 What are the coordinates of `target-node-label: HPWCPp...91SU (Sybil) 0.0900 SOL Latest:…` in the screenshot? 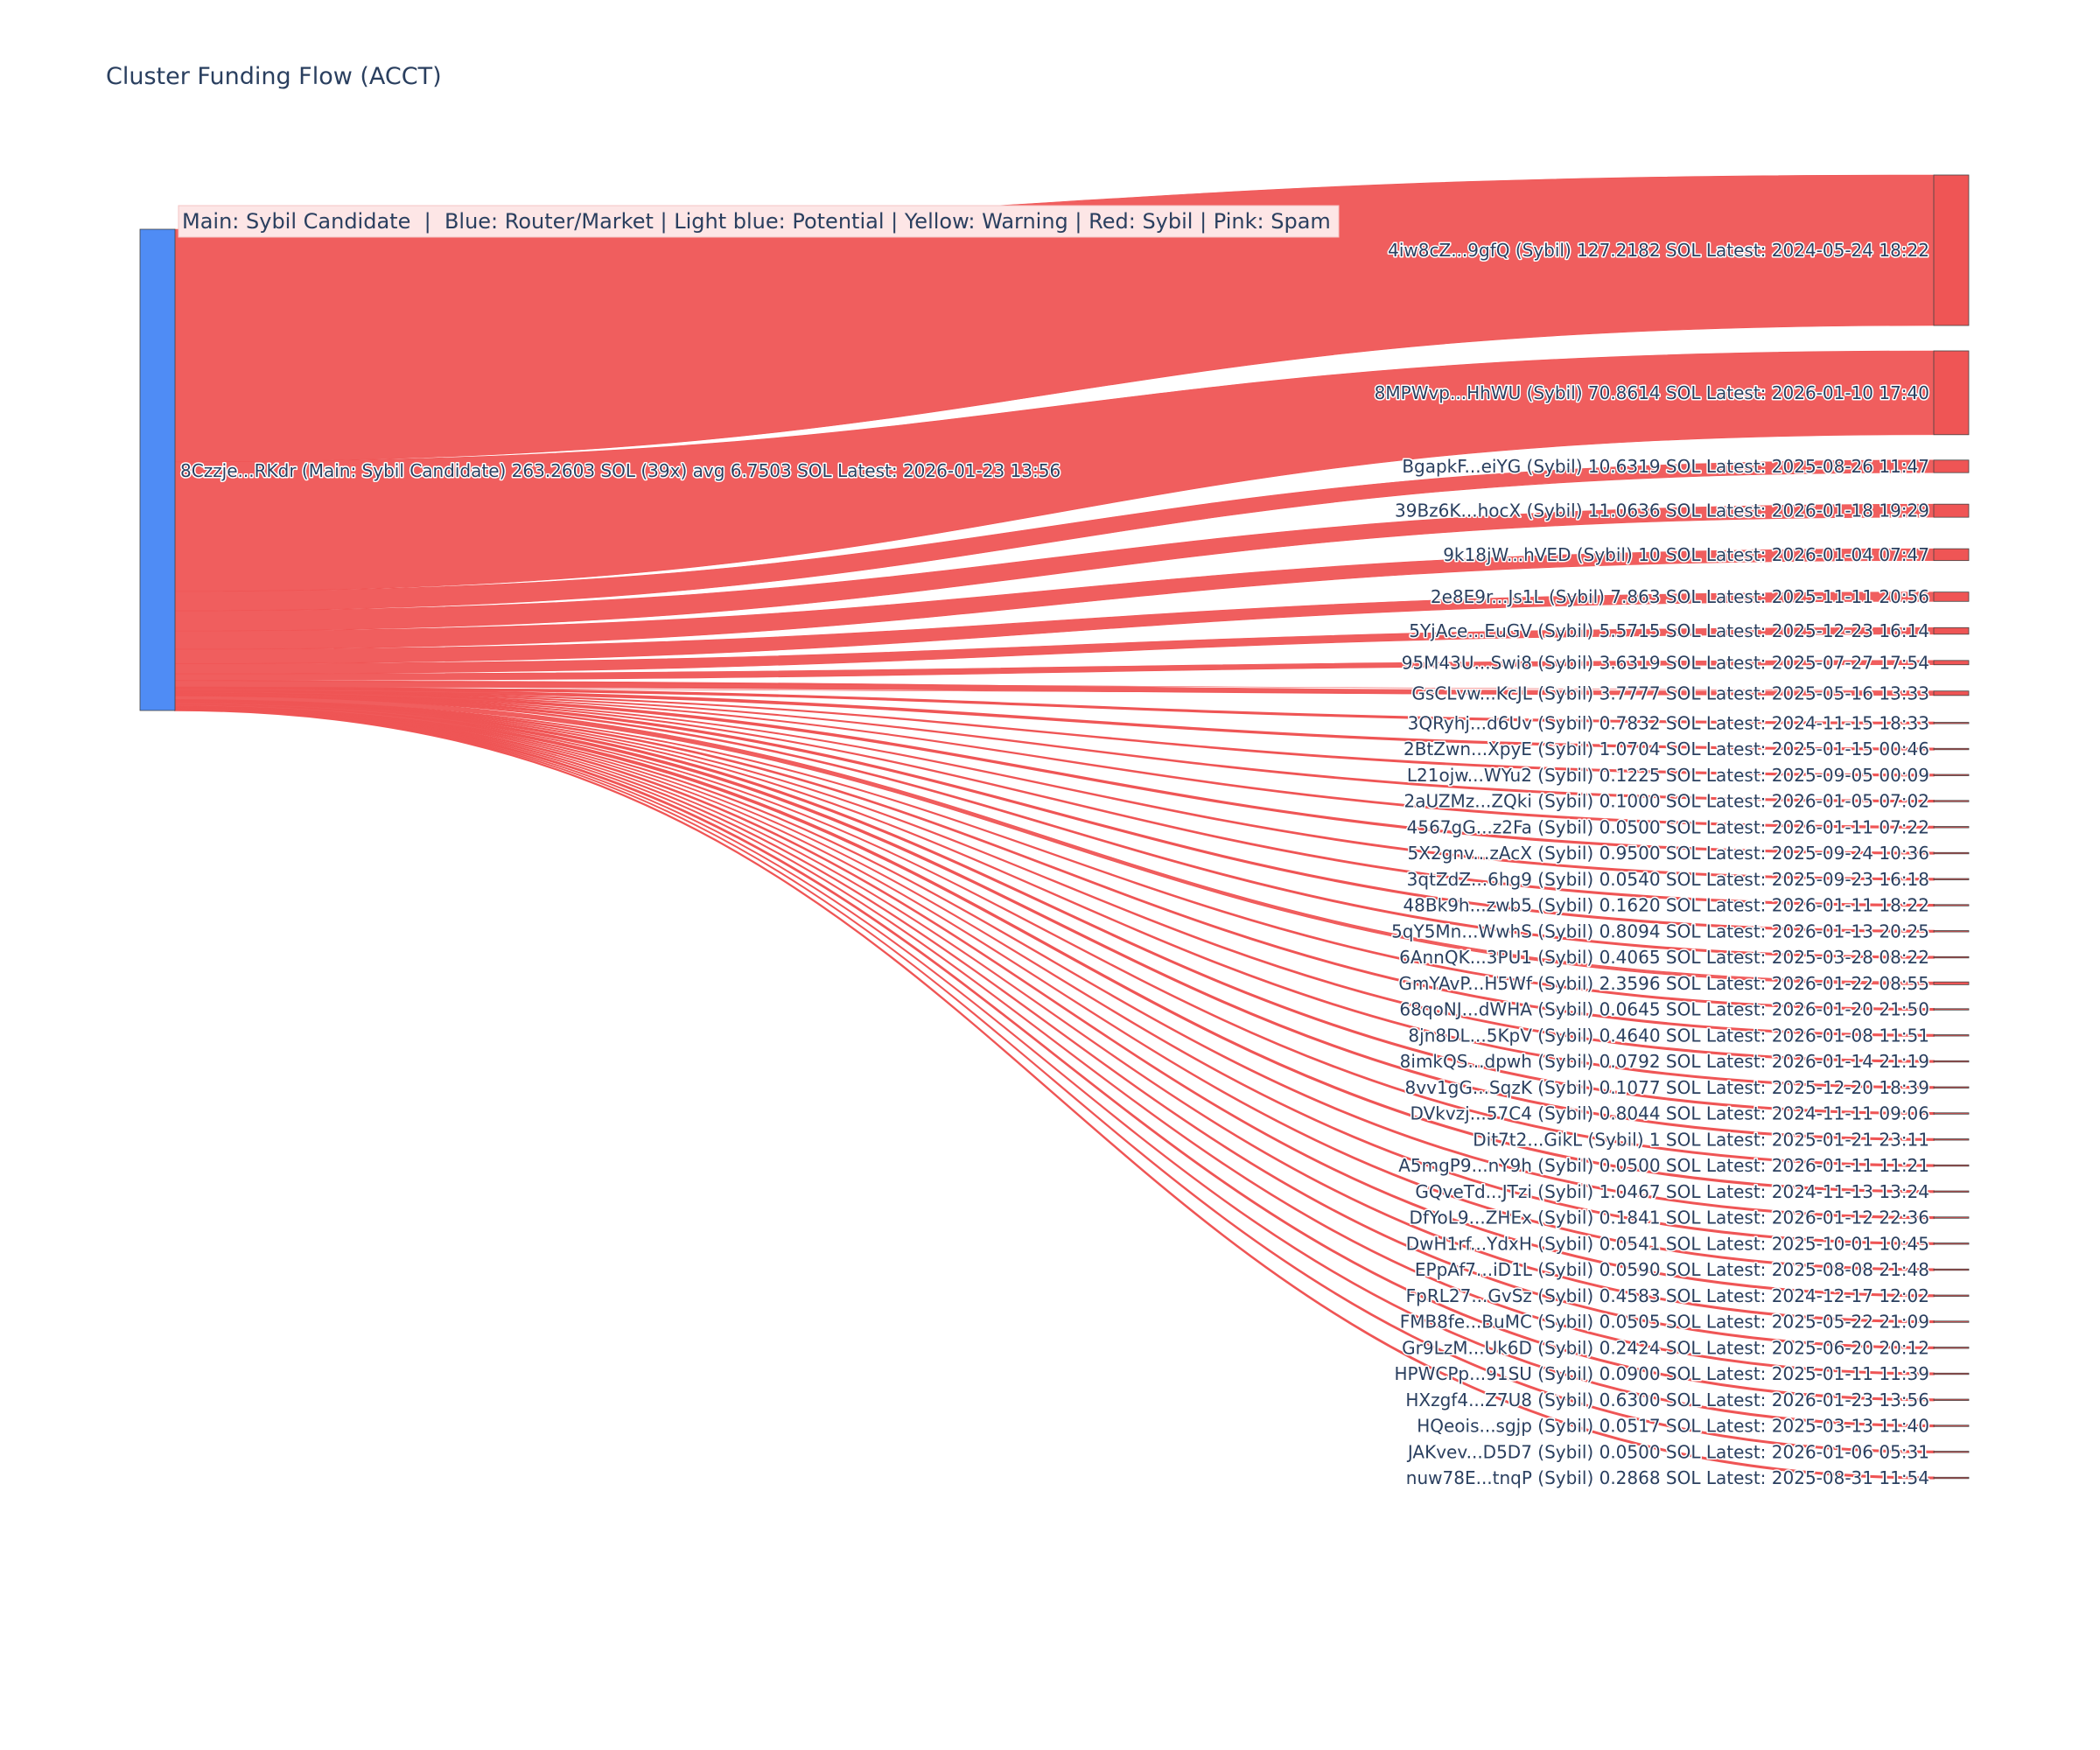 It's located at (1661, 1373).